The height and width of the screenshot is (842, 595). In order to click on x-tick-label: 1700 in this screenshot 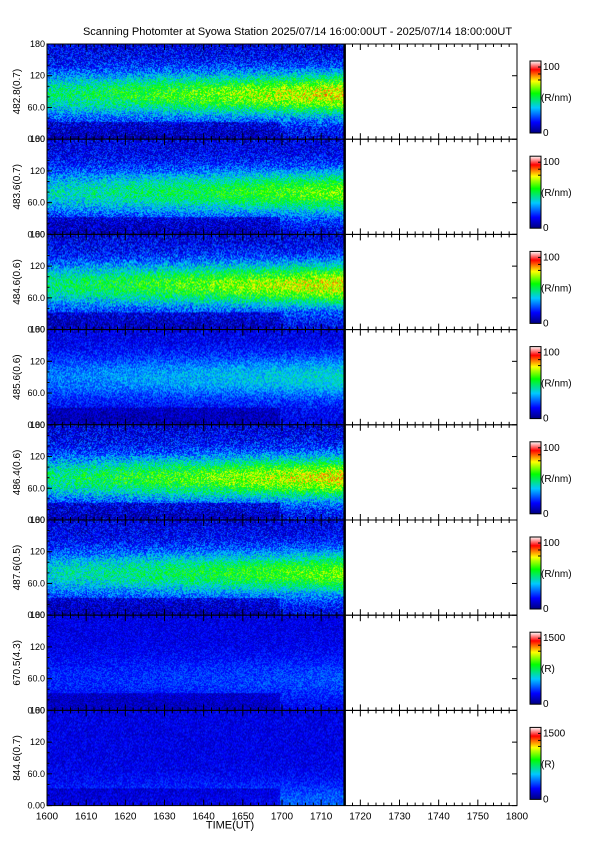, I will do `click(282, 817)`.